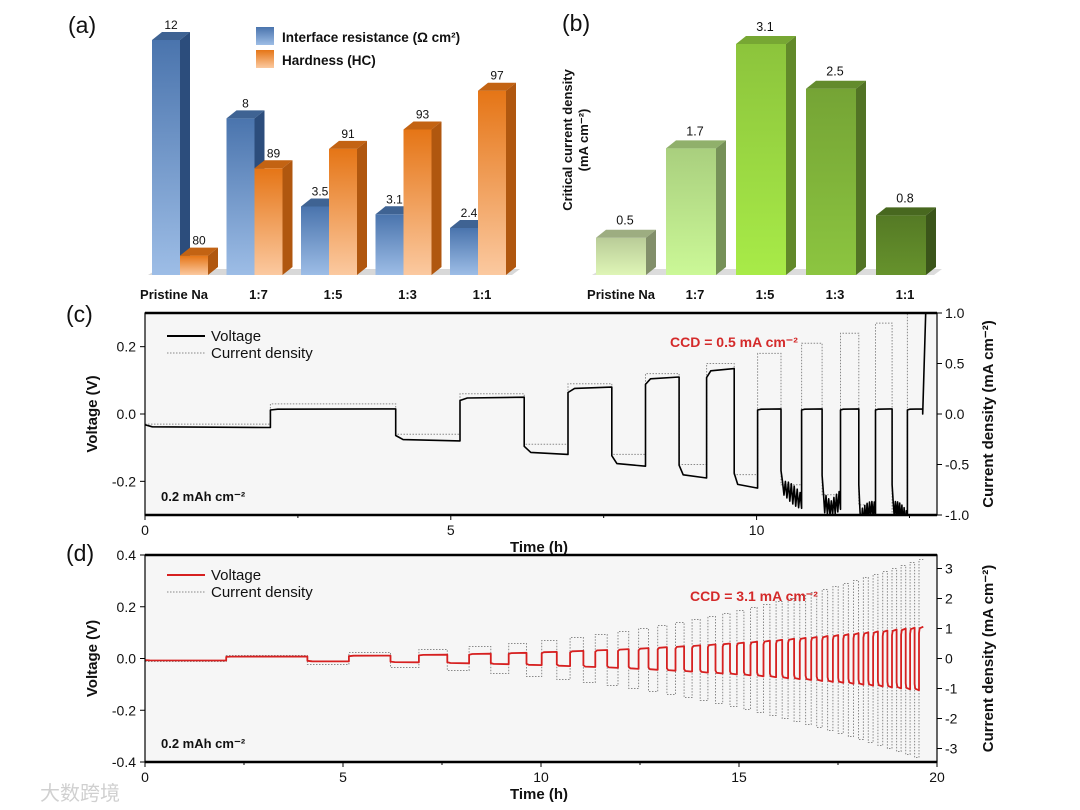 This screenshot has height=810, width=1080. Describe the element at coordinates (957, 465) in the screenshot. I see `y-right-tick-label: -0.5` at that location.